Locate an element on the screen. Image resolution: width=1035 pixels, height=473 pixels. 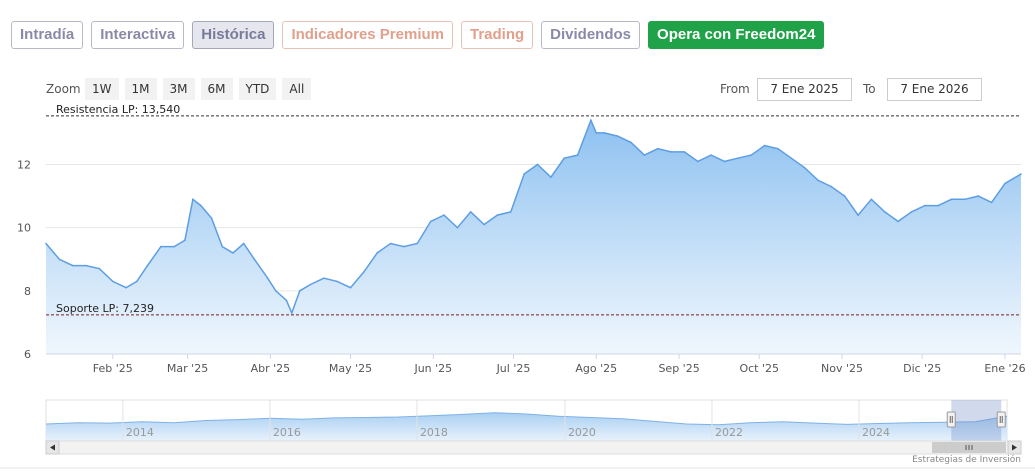
tab-indicadores-premium: Indicadores Premium is located at coordinates (367, 35).